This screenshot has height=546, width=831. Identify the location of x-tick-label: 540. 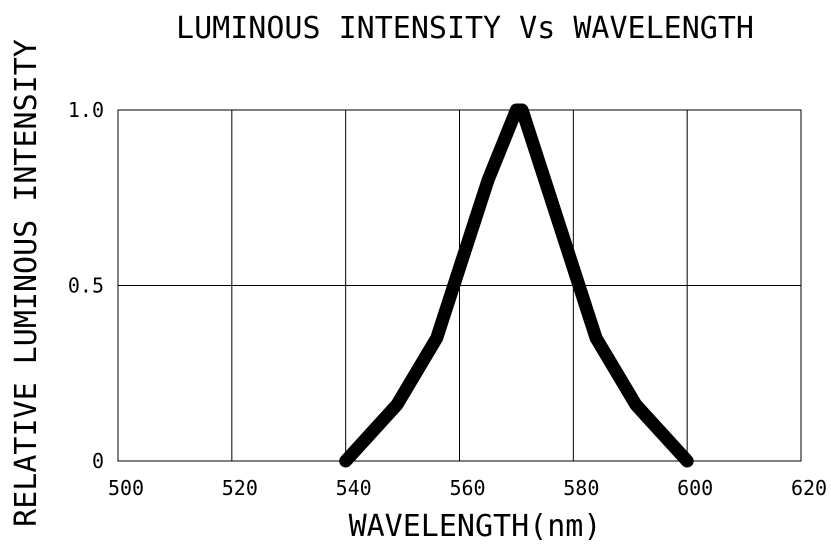
(354, 488).